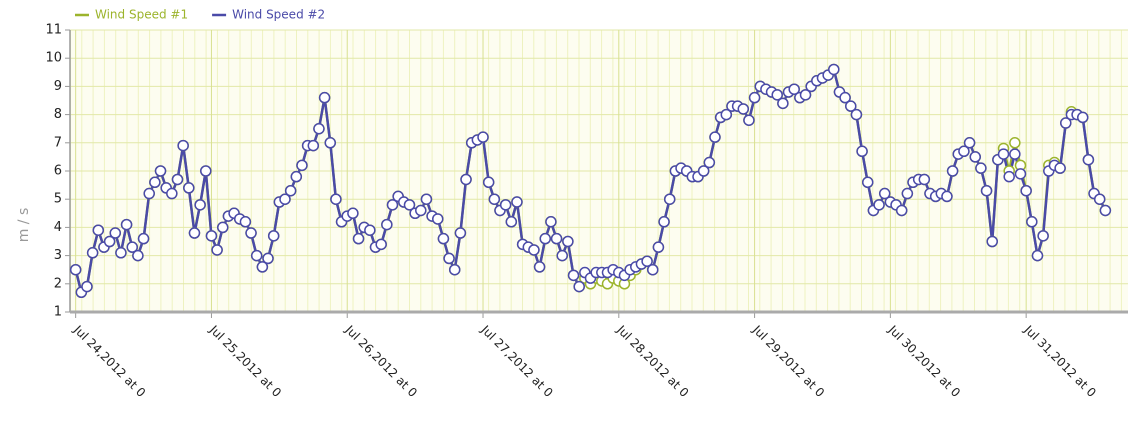 The height and width of the screenshot is (423, 1128). What do you see at coordinates (58, 142) in the screenshot?
I see `y-tick-label: 7` at bounding box center [58, 142].